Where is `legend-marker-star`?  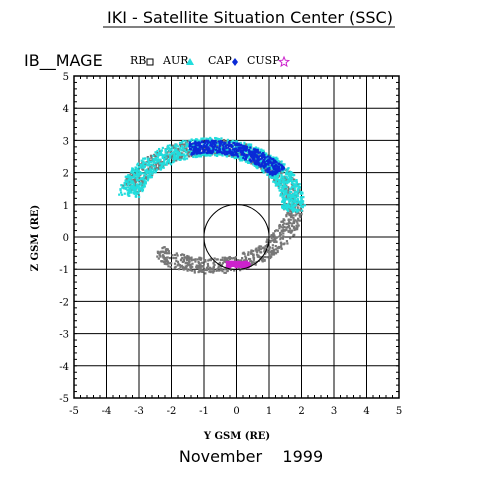
legend-marker-star is located at coordinates (284, 61).